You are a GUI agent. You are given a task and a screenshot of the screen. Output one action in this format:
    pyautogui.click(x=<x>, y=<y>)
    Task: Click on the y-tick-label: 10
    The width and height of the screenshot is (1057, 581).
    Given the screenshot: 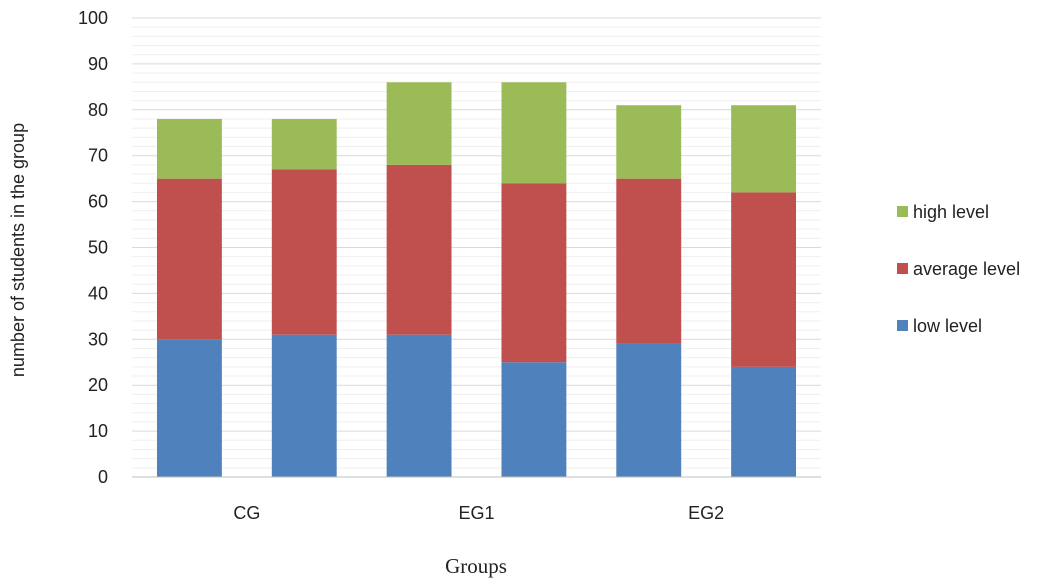 What is the action you would take?
    pyautogui.click(x=98, y=431)
    